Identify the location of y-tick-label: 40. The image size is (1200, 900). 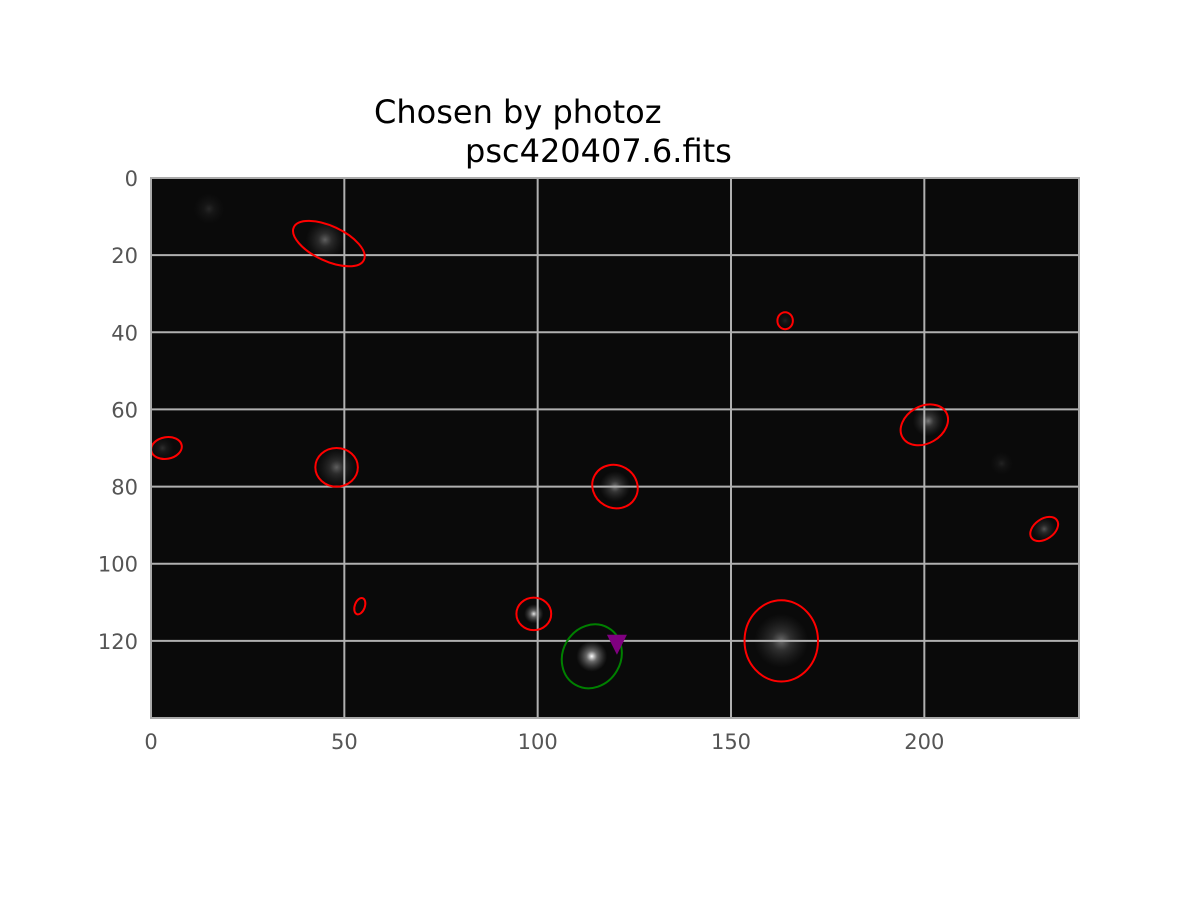
(124, 333).